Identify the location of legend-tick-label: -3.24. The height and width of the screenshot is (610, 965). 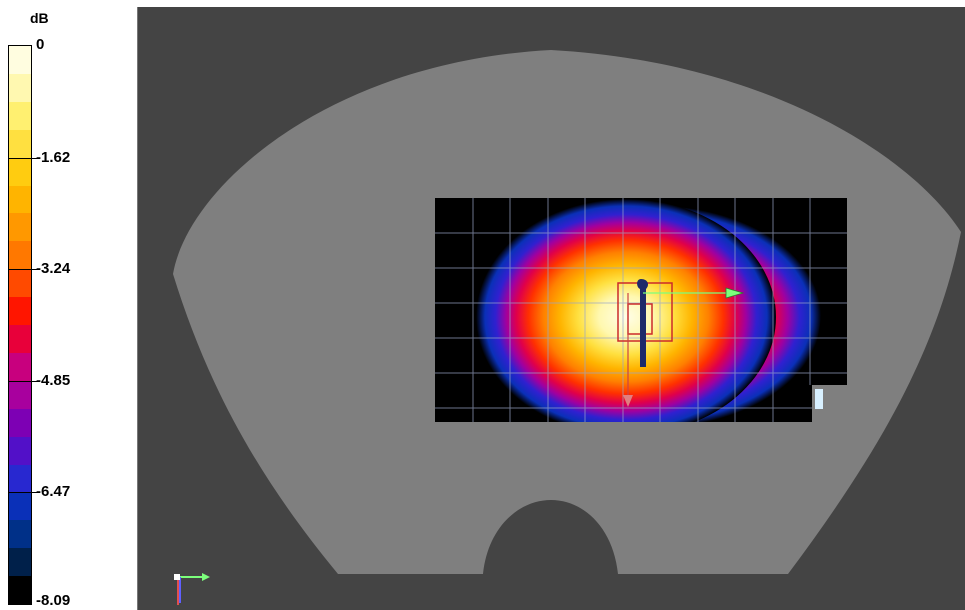
(53, 268).